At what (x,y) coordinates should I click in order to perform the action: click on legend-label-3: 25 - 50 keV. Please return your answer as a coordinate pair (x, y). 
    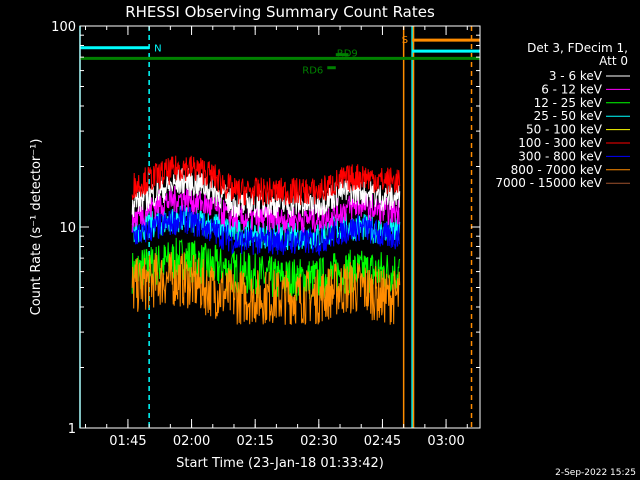
    Looking at the image, I should click on (568, 116).